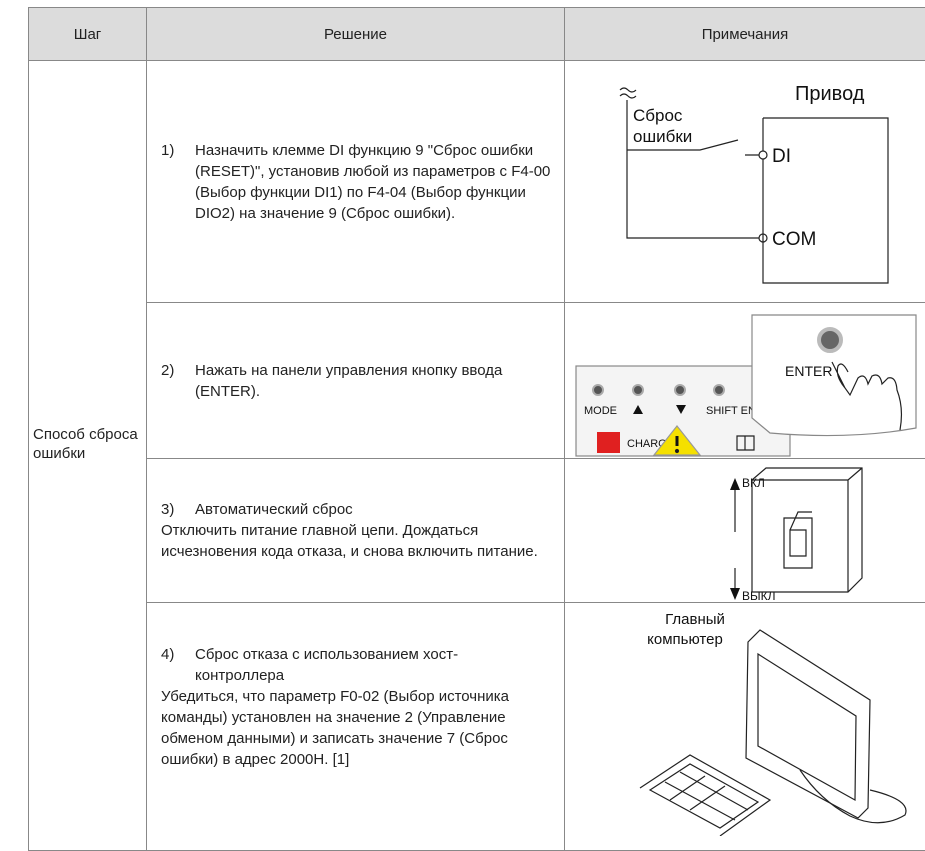 The image size is (925, 851). What do you see at coordinates (759, 596) in the screenshot?
I see `switch-off: ВЫКЛ` at bounding box center [759, 596].